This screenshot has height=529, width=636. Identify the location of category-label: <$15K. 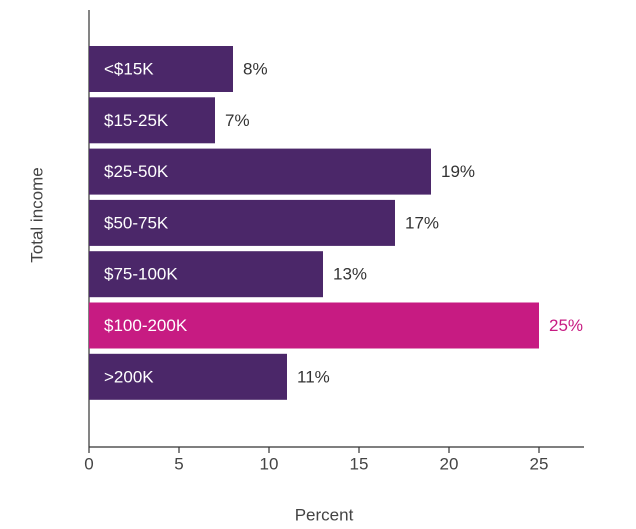
(129, 68).